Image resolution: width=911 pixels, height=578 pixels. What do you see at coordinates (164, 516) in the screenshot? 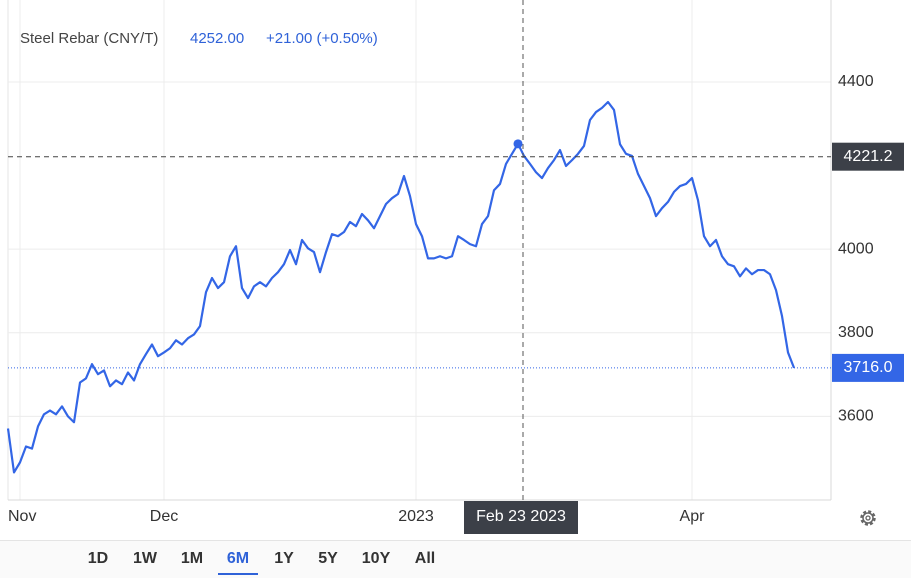
I see `x-tick-label: Dec` at bounding box center [164, 516].